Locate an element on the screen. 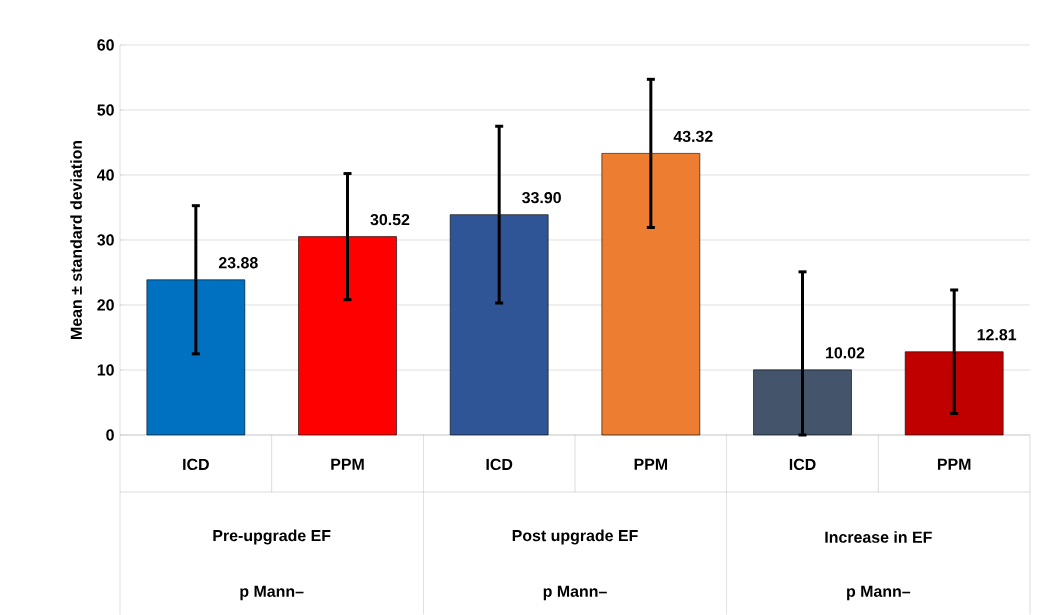 The image size is (1046, 615). data-label: 43.32 is located at coordinates (693, 136).